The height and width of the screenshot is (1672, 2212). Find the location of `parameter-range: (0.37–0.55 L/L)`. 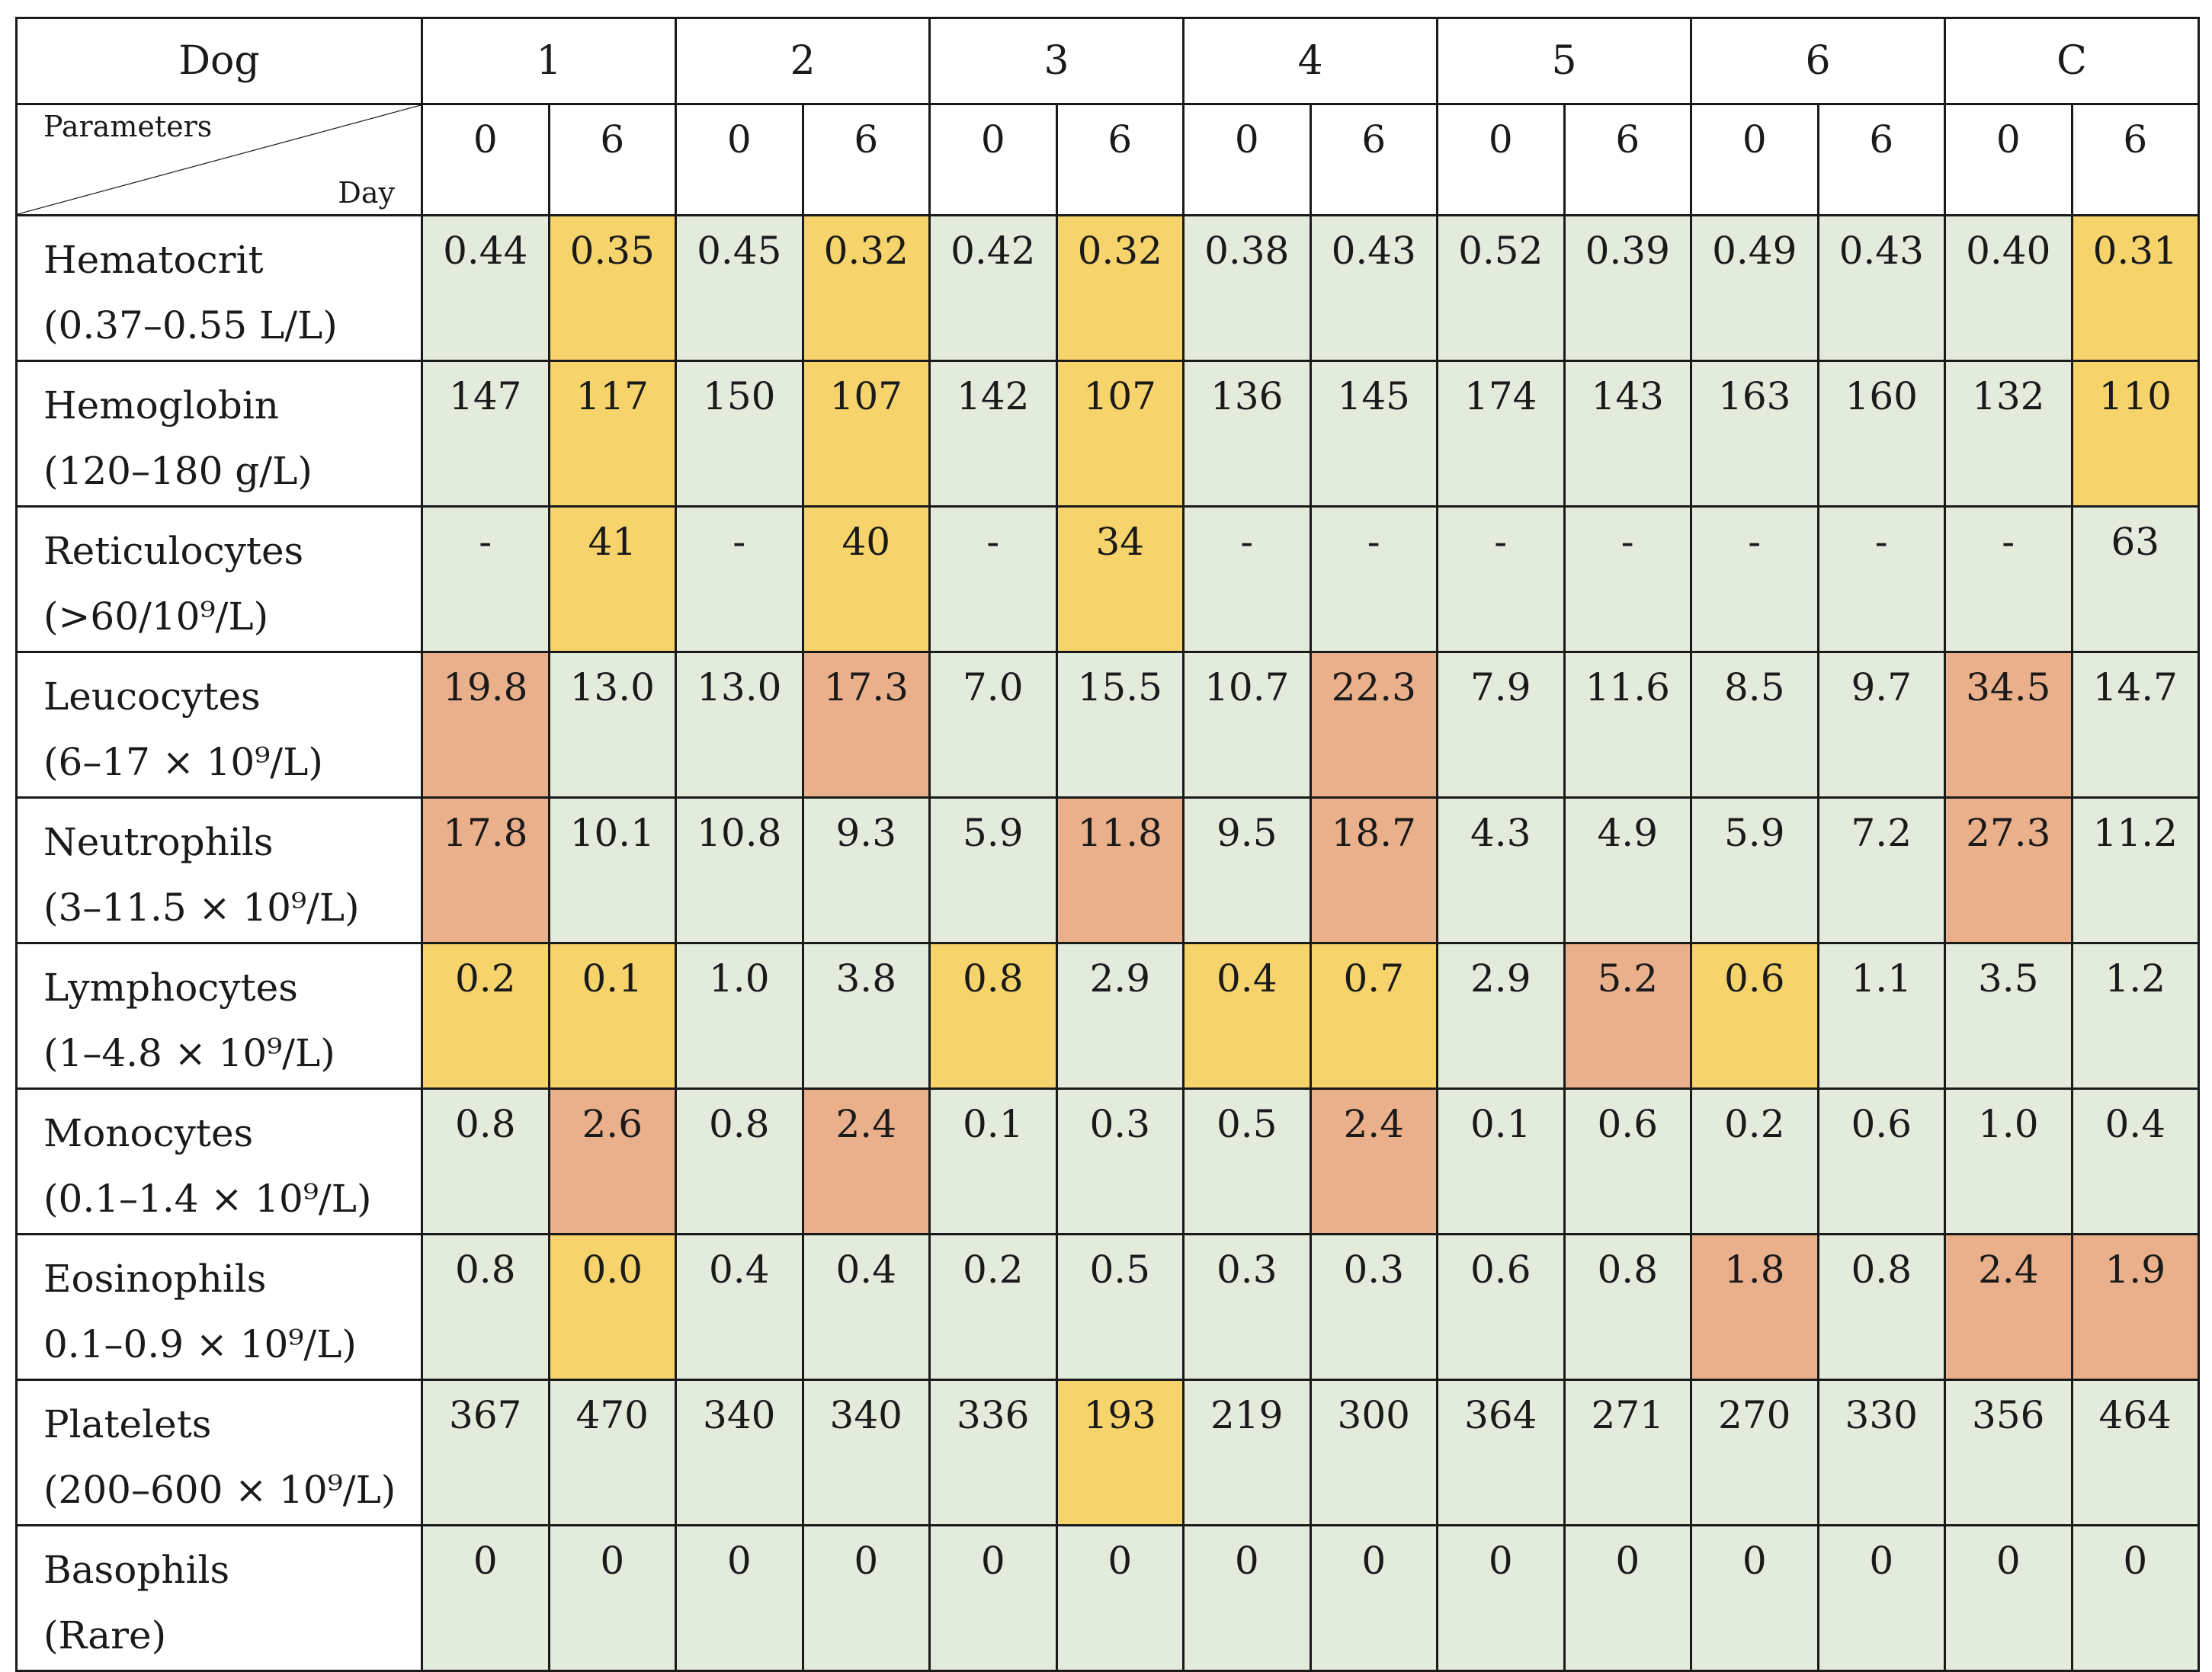

parameter-range: (0.37–0.55 L/L) is located at coordinates (190, 325).